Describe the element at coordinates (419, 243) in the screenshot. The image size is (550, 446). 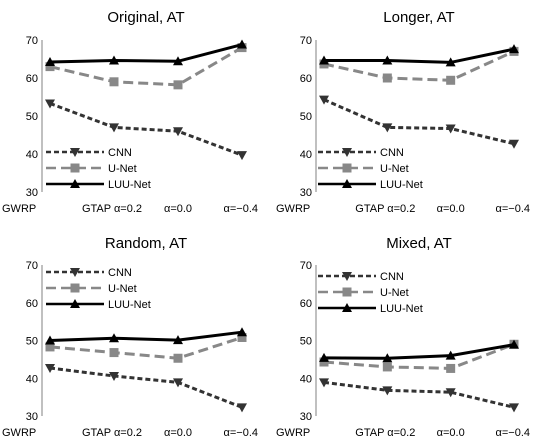
I see `chart-title: Mixed, AT` at that location.